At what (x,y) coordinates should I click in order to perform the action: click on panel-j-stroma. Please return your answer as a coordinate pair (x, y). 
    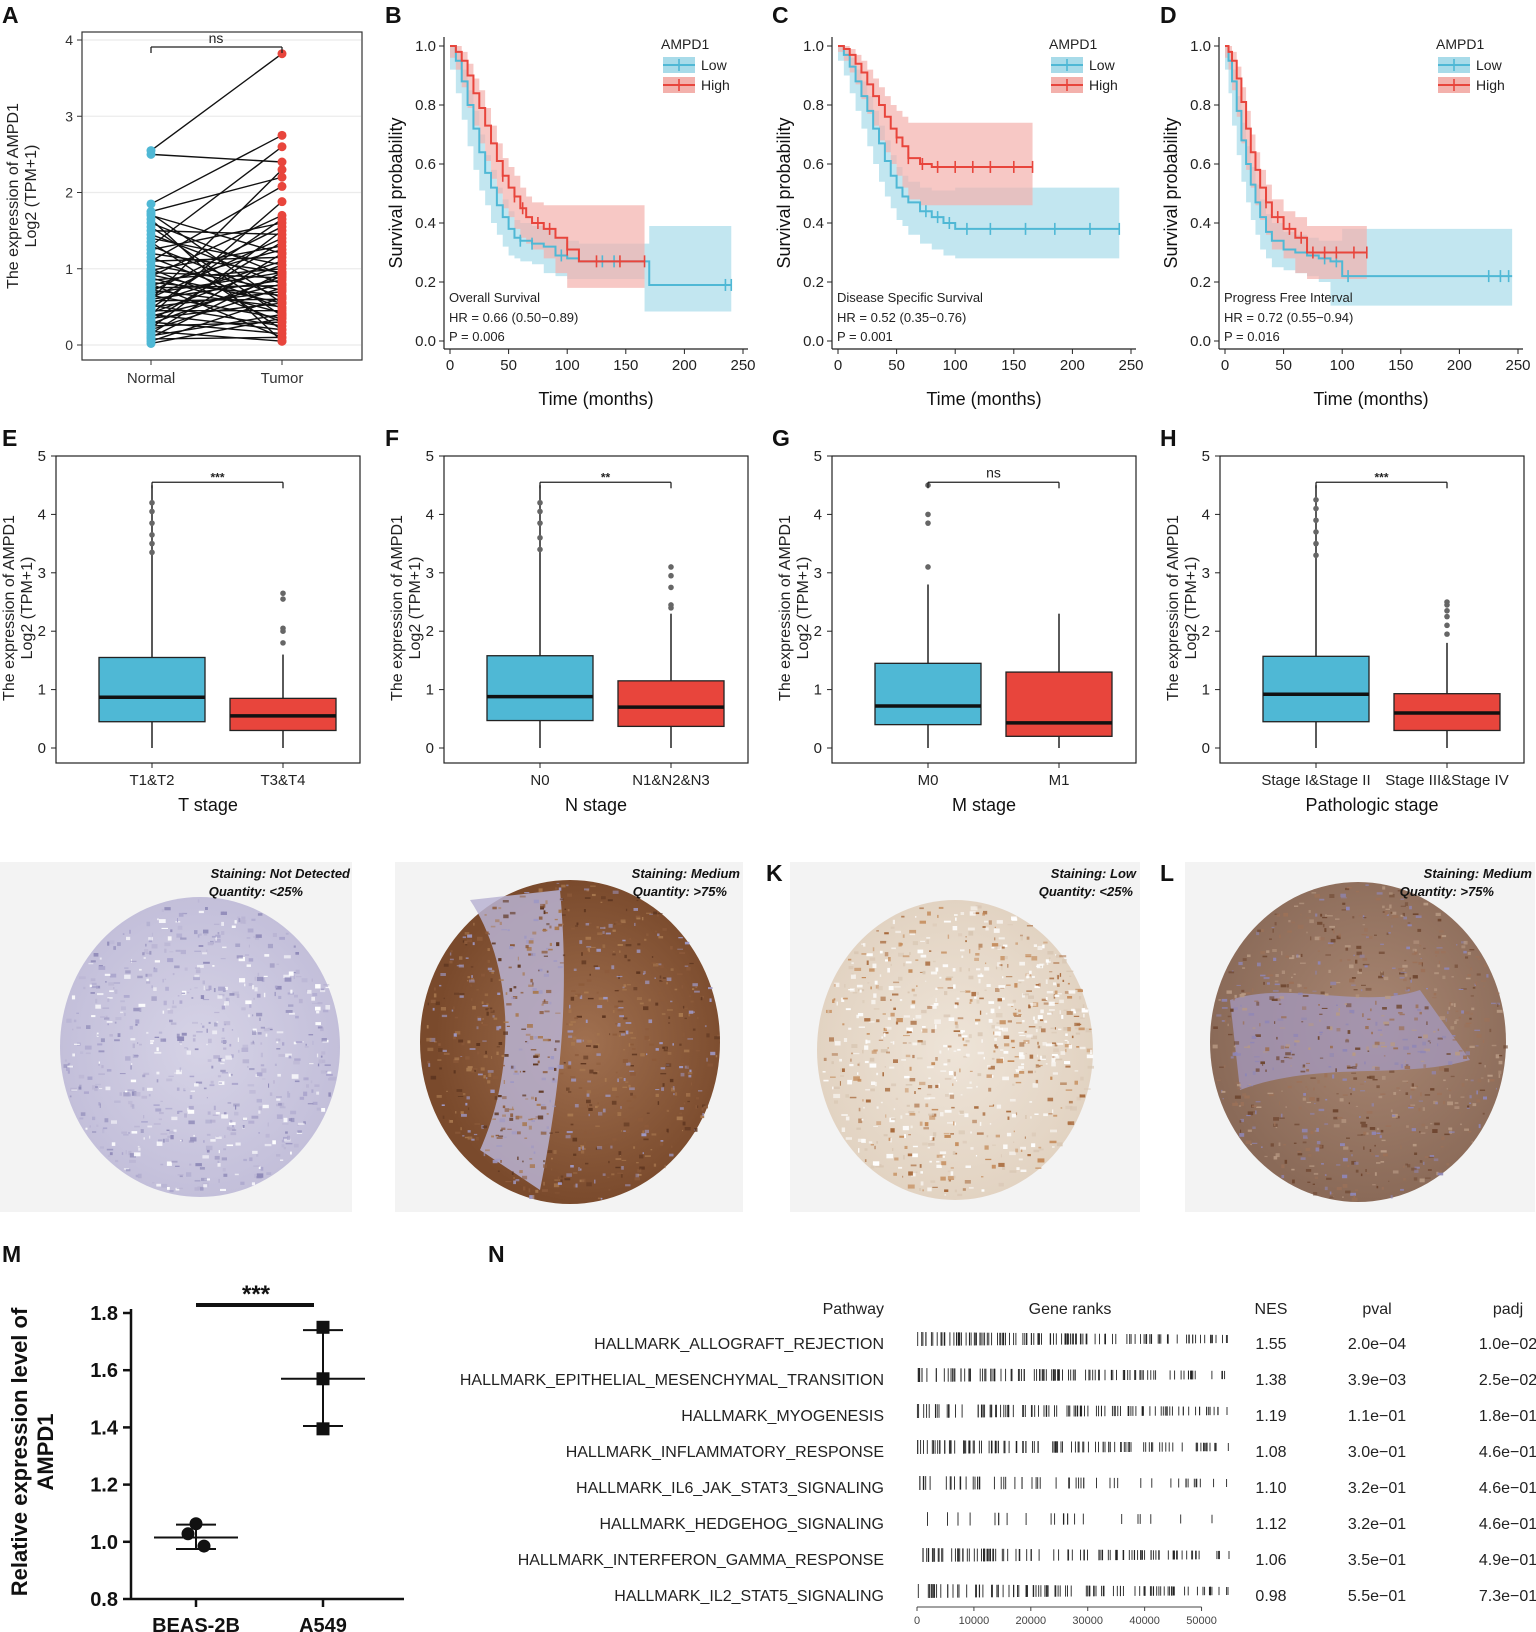
    Looking at the image, I should click on (517, 1040).